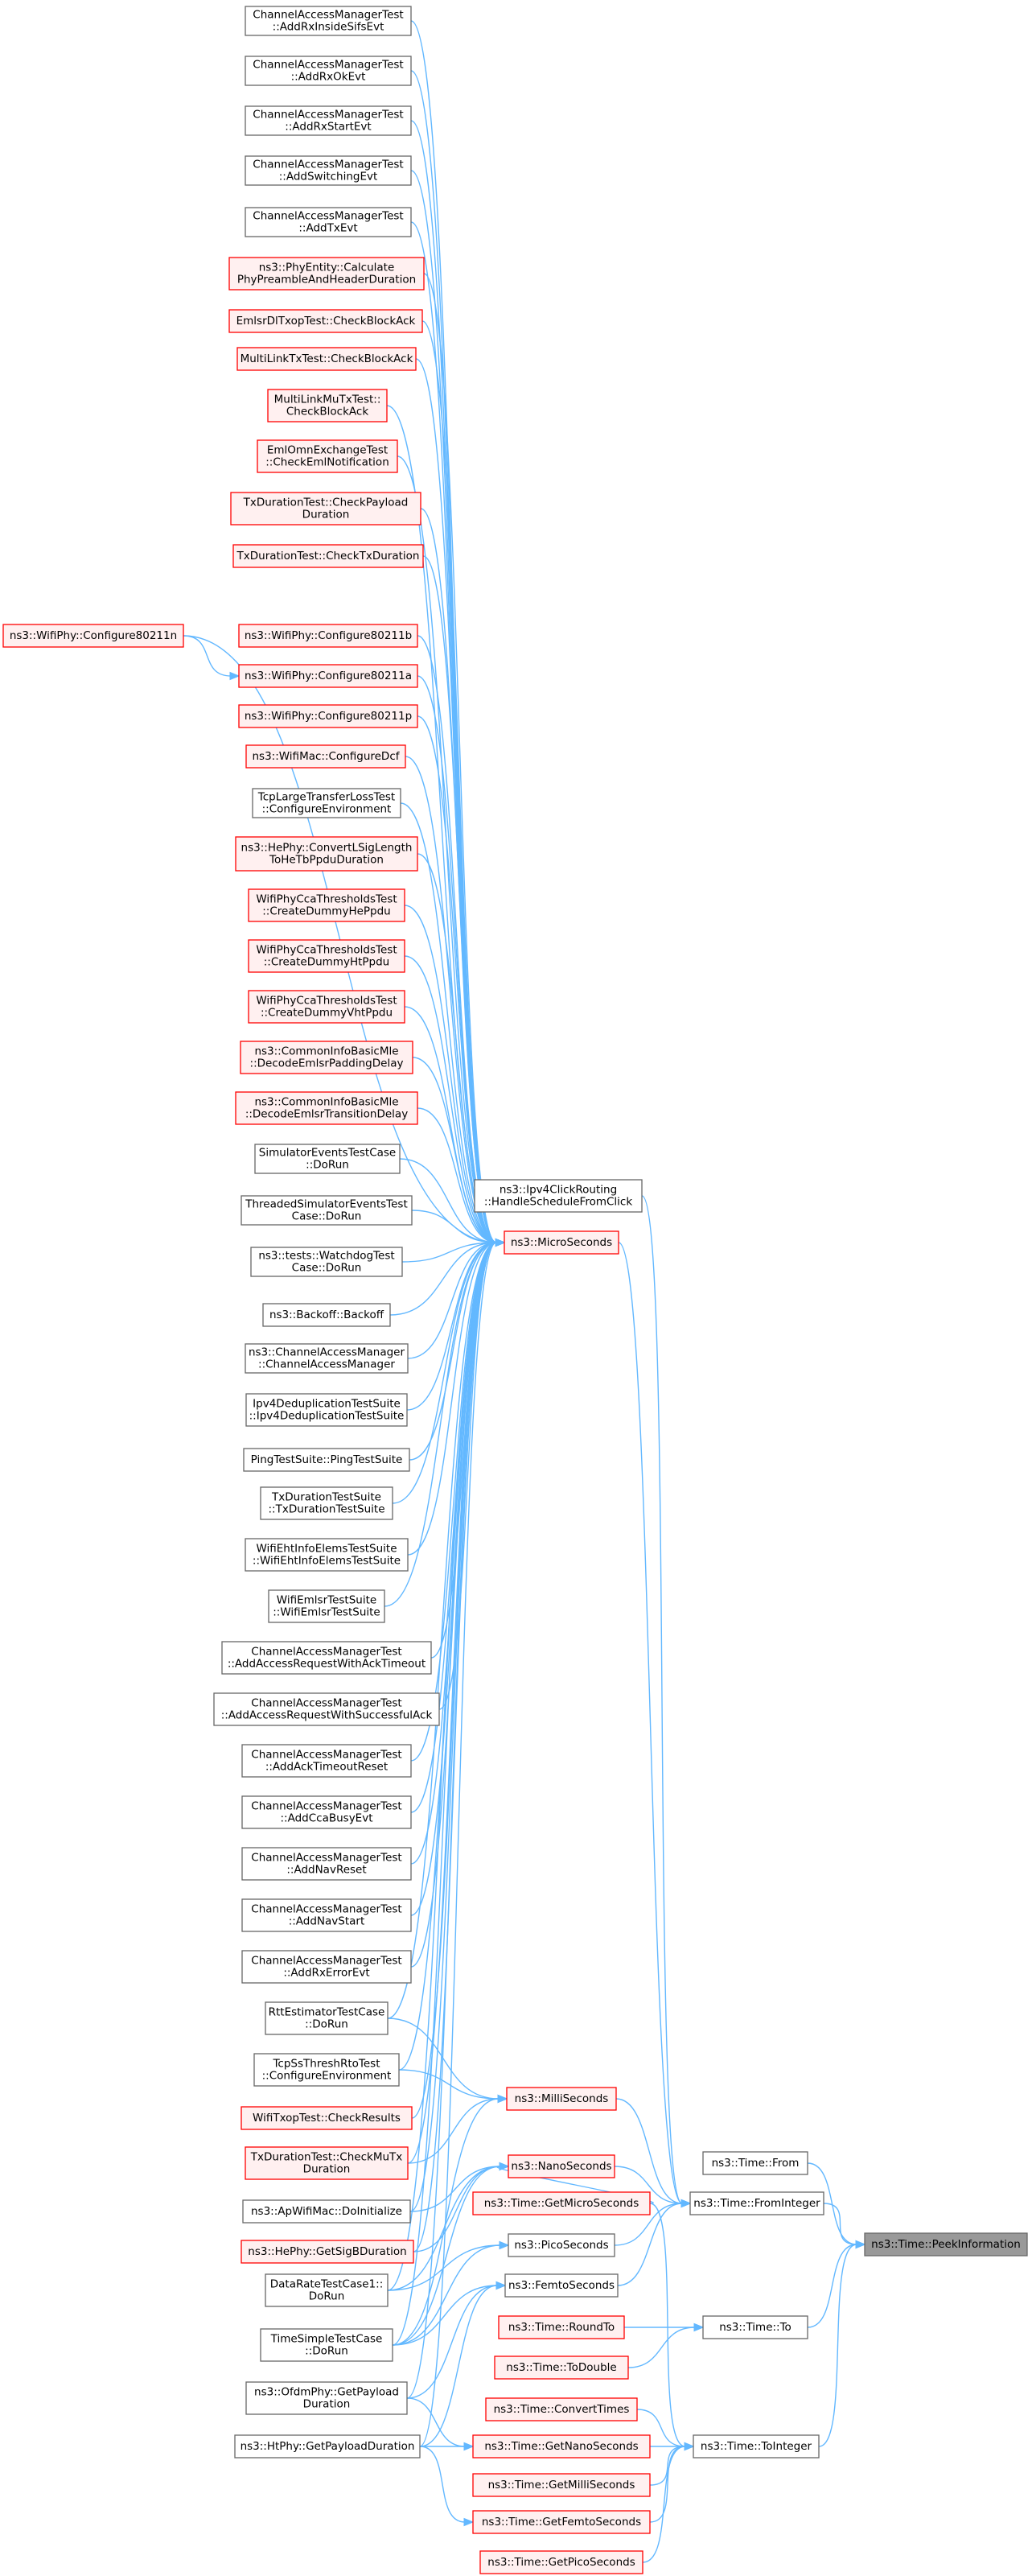  Describe the element at coordinates (93, 636) in the screenshot. I see `node-ns3-wifiphy-configure80211n: ns3::WifiPhy::Configure80211n` at that location.